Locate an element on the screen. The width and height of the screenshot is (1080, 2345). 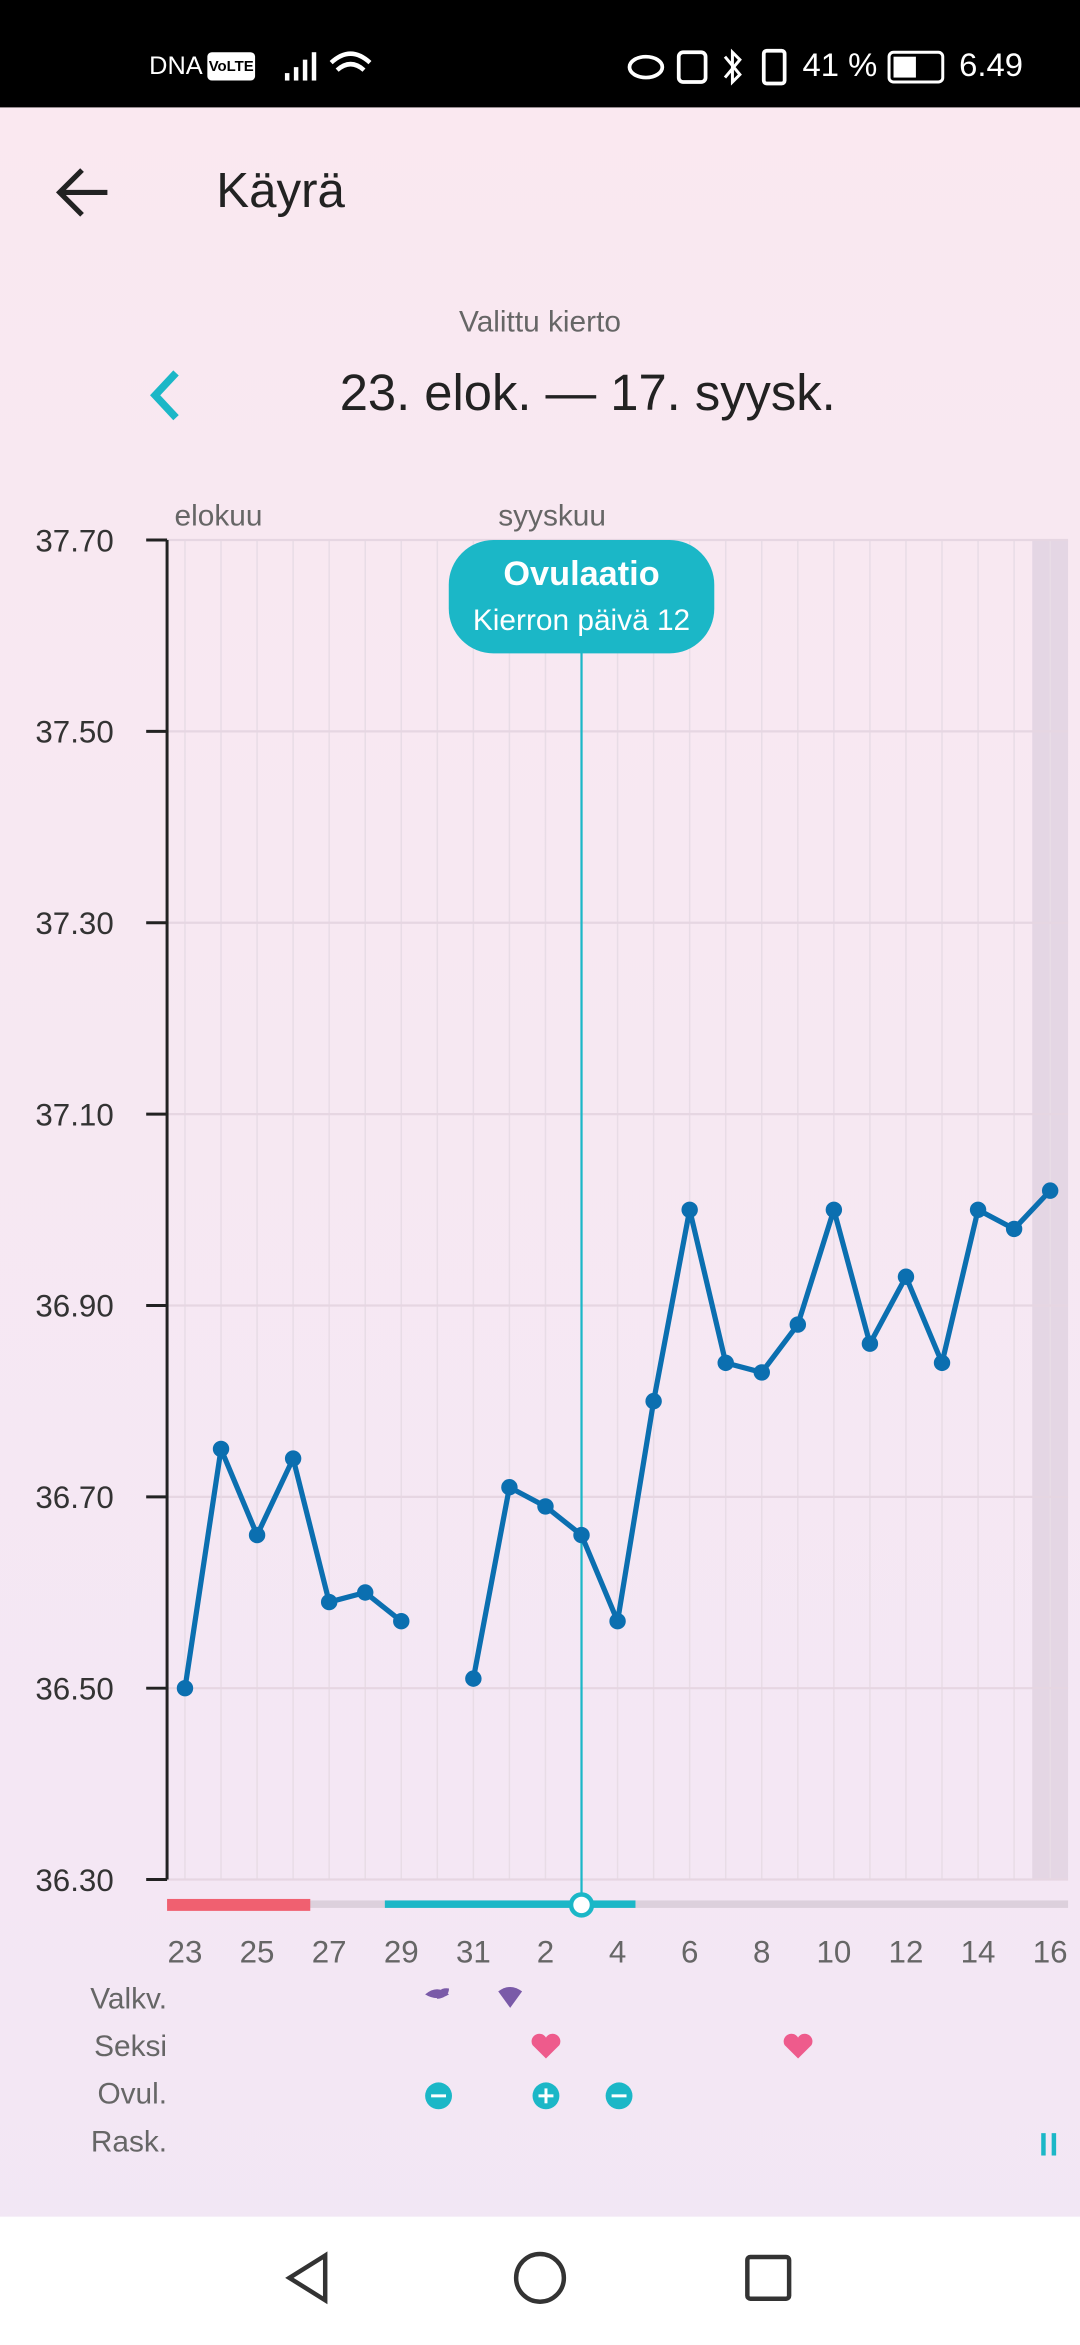
nav-home is located at coordinates (540, 2277).